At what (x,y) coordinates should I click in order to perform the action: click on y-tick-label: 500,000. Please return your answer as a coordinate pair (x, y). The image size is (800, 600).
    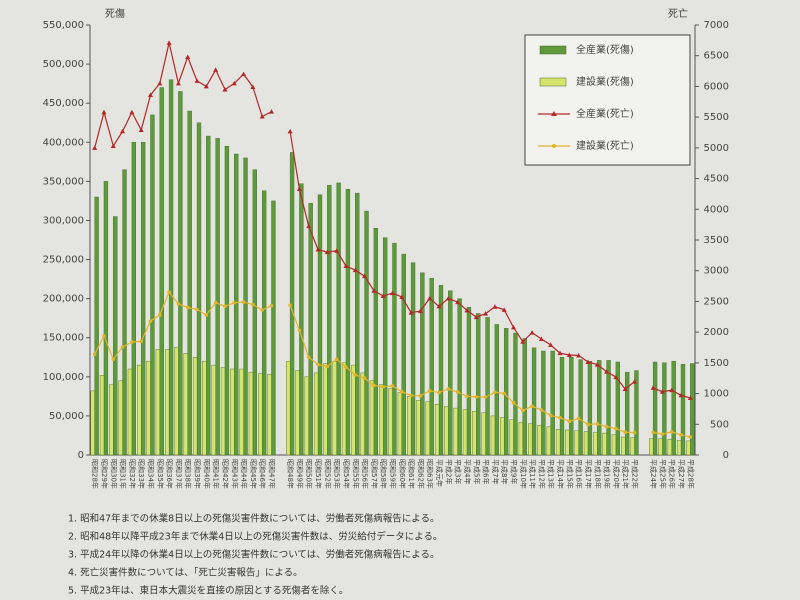
    Looking at the image, I should click on (63, 64).